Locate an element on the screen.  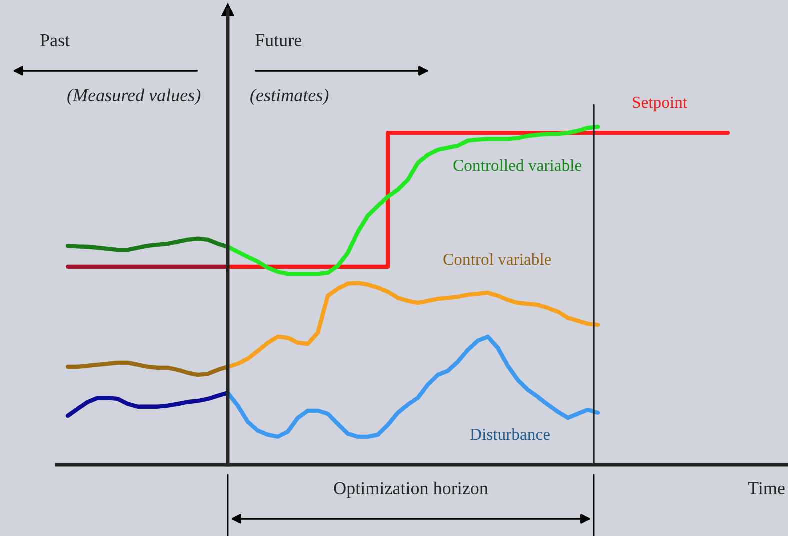
text: Future is located at coordinates (279, 40).